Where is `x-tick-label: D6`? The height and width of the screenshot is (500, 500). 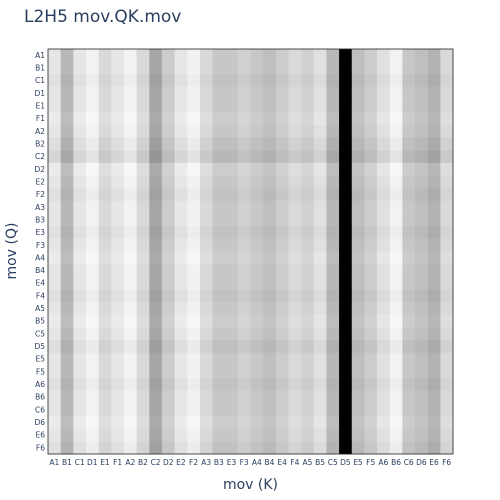
x-tick-label: D6 is located at coordinates (421, 462).